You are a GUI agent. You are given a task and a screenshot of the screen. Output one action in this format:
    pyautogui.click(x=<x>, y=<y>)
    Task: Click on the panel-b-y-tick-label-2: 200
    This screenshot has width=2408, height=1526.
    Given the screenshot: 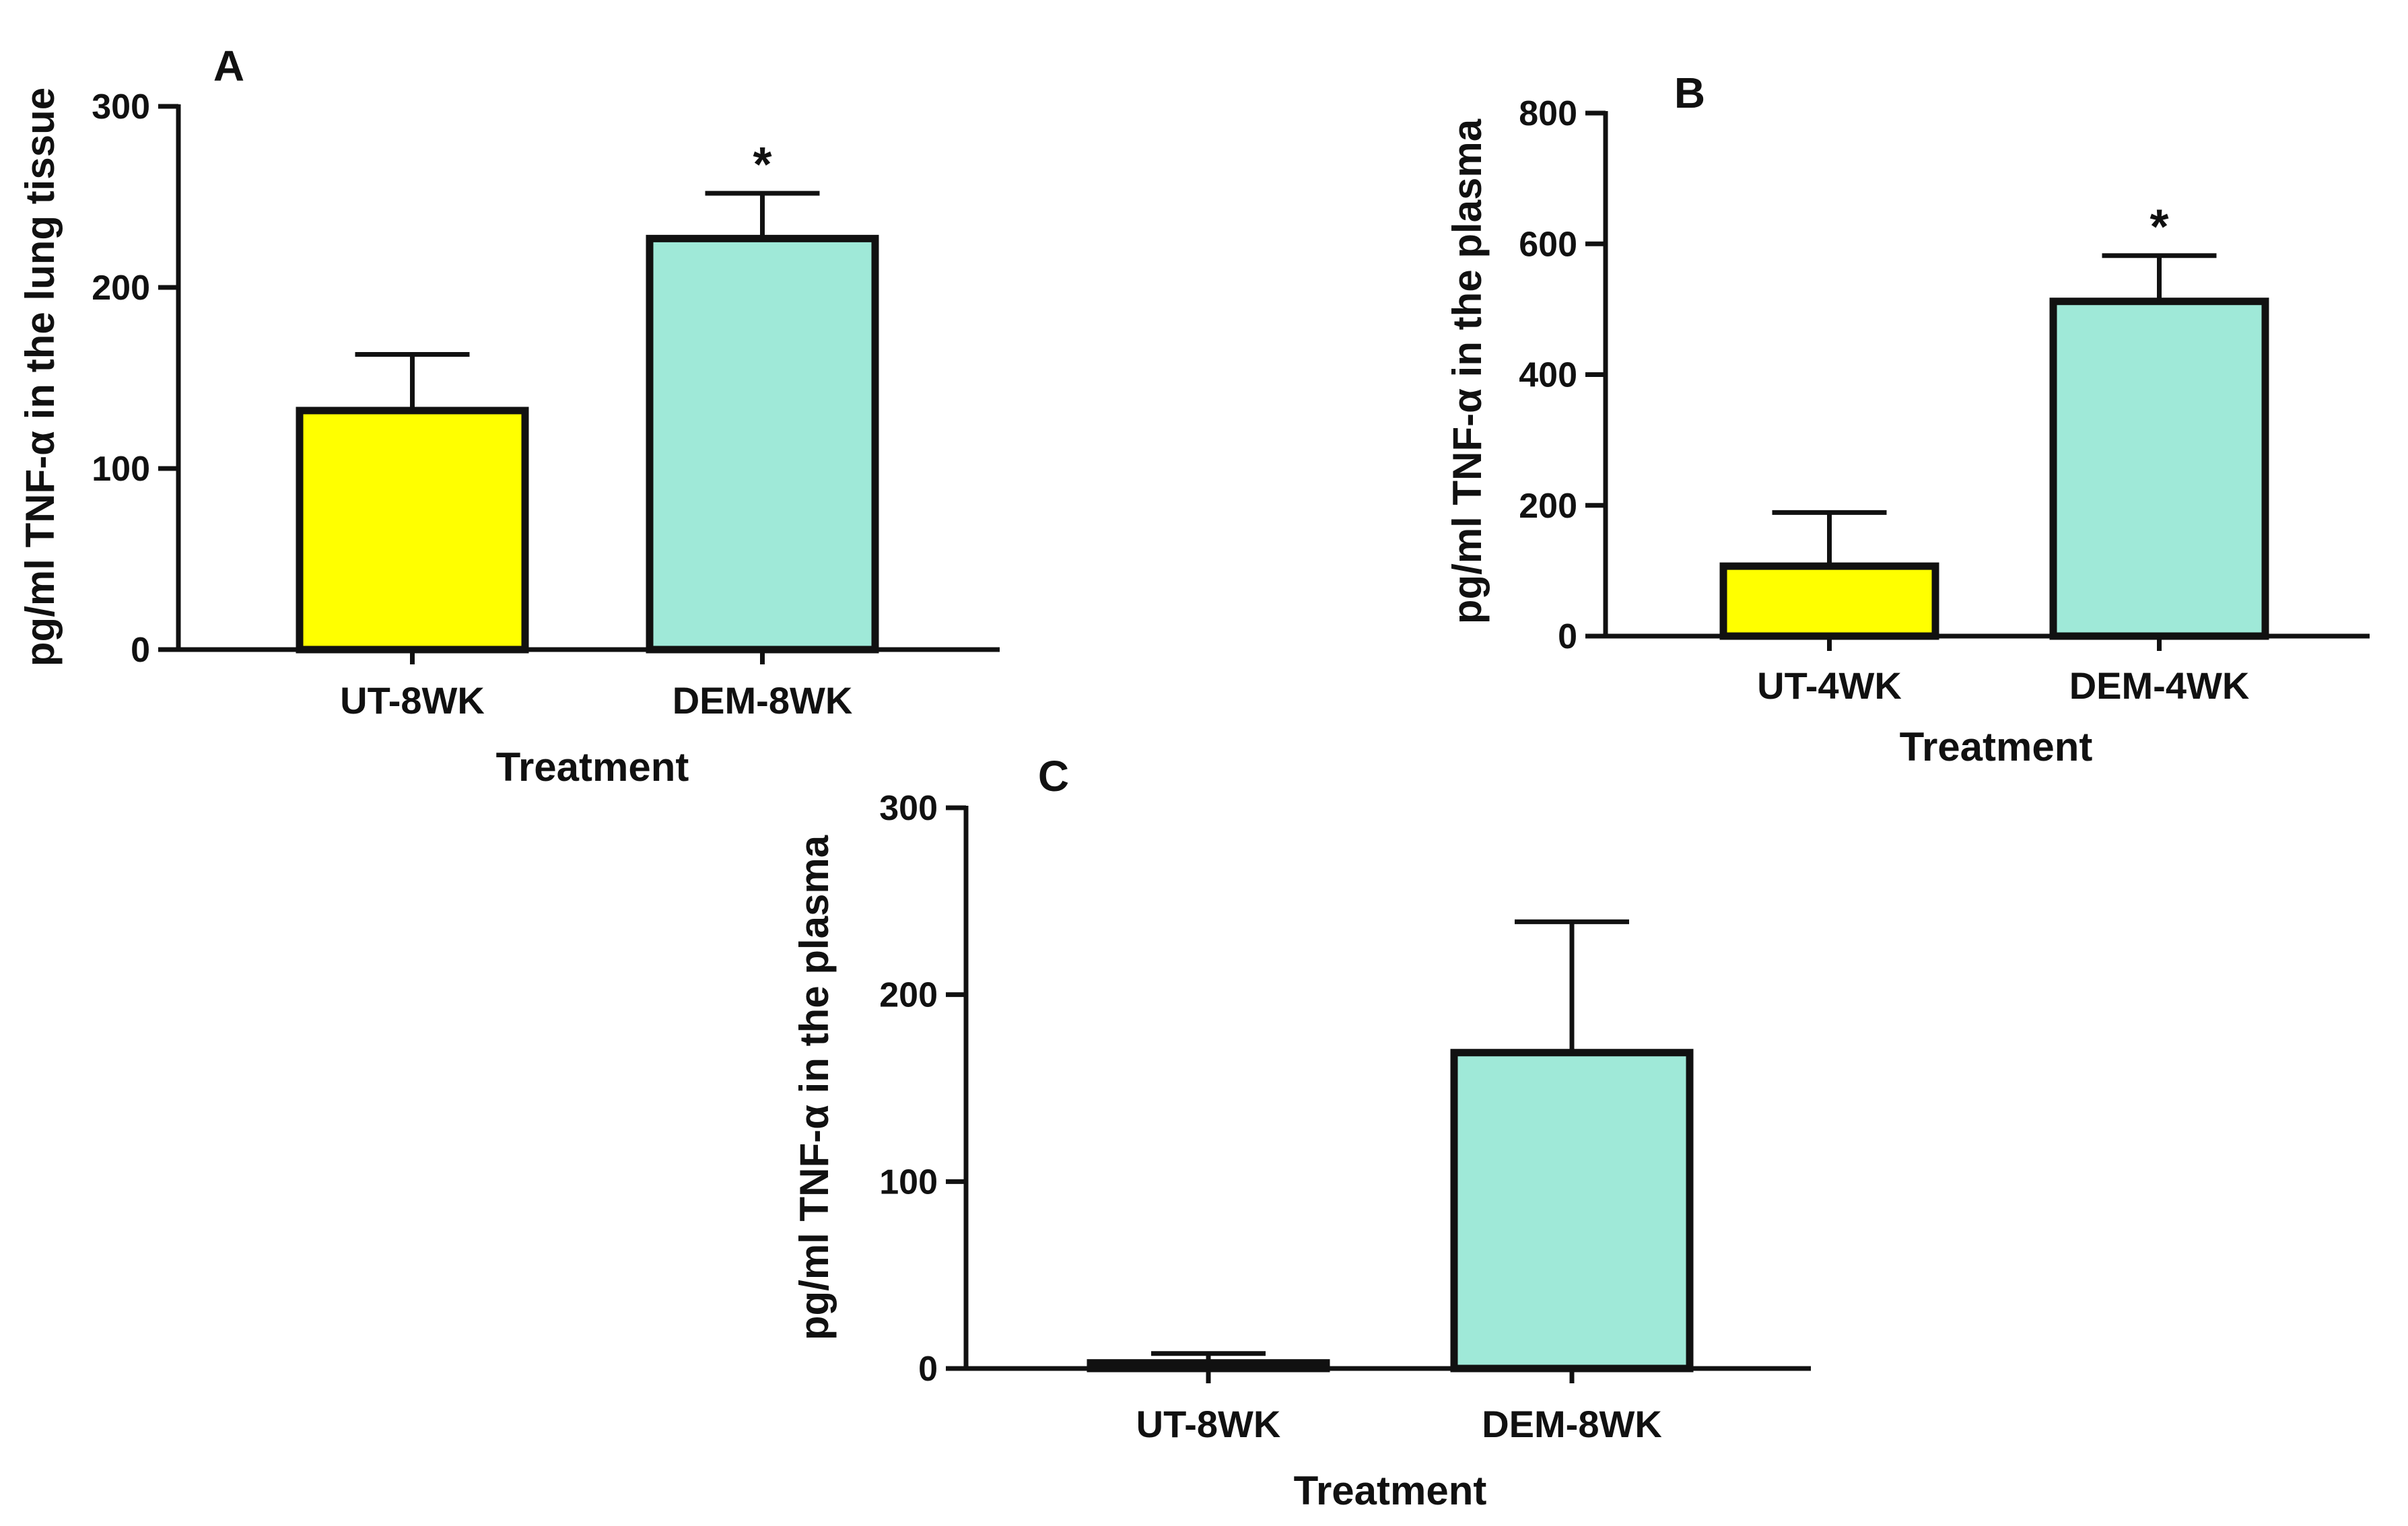 What is the action you would take?
    pyautogui.click(x=1548, y=506)
    